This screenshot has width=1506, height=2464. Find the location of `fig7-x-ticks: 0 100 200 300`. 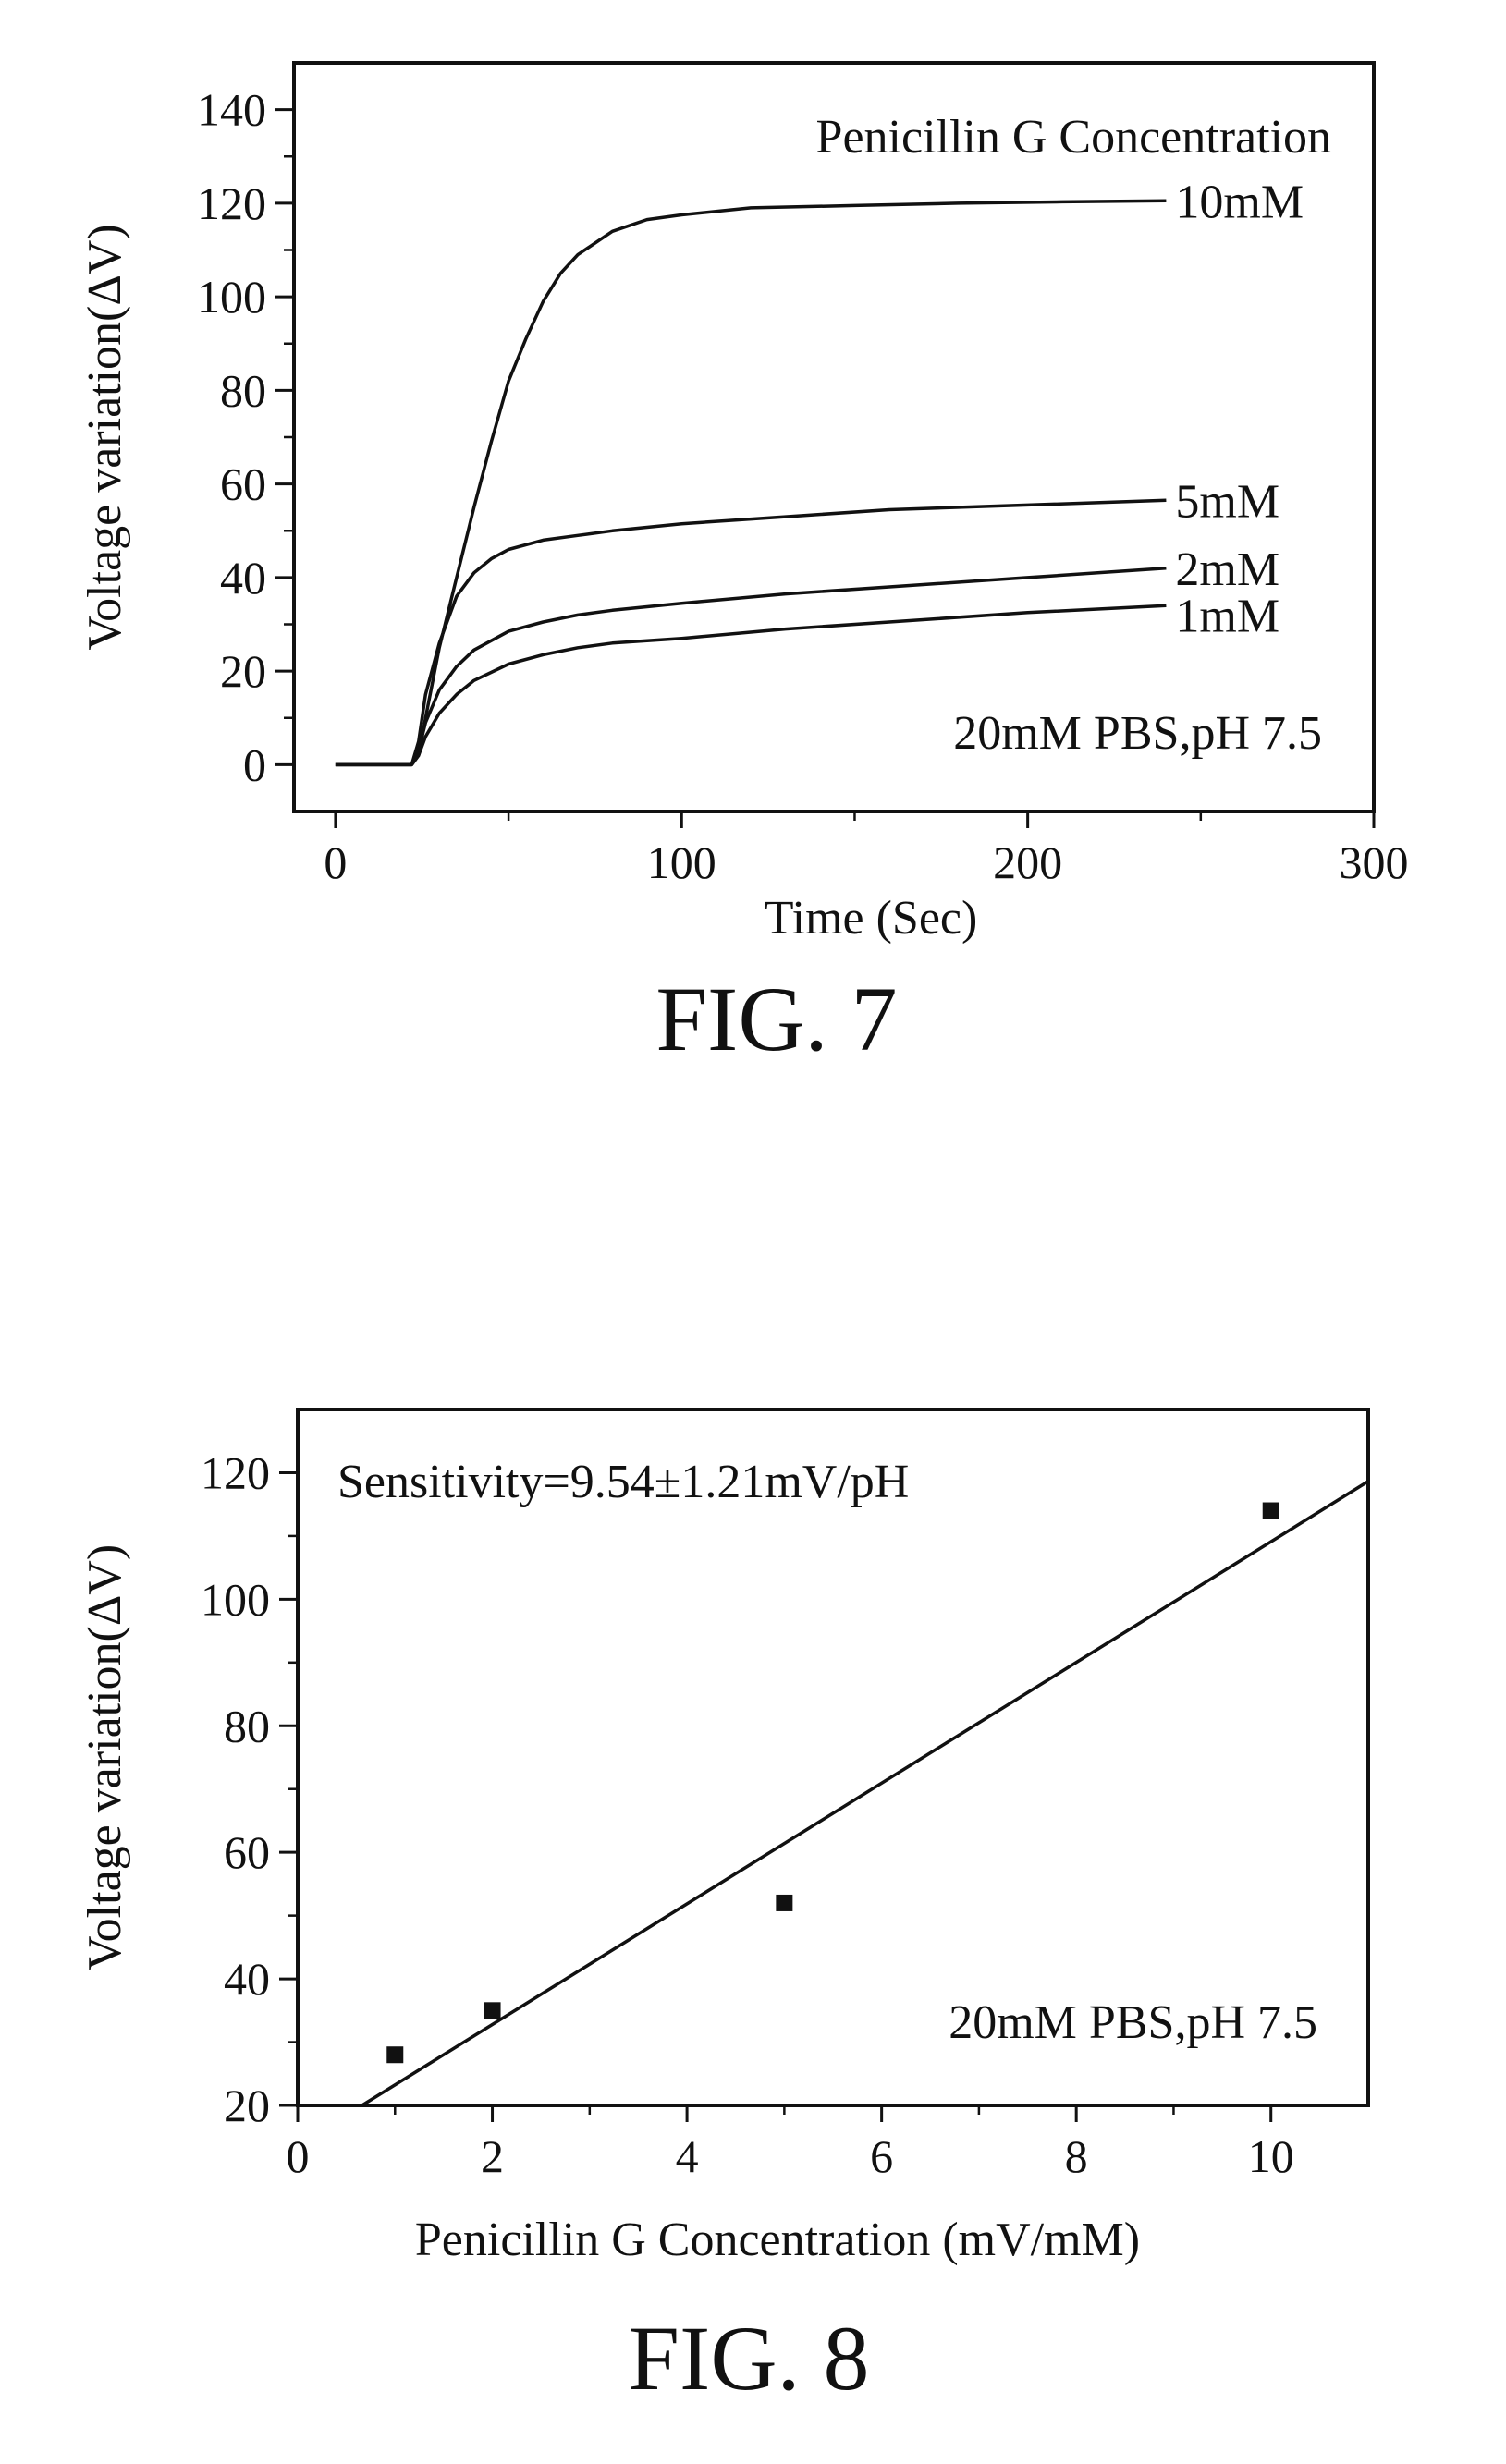

fig7-x-ticks: 0 100 200 300 is located at coordinates (866, 849).